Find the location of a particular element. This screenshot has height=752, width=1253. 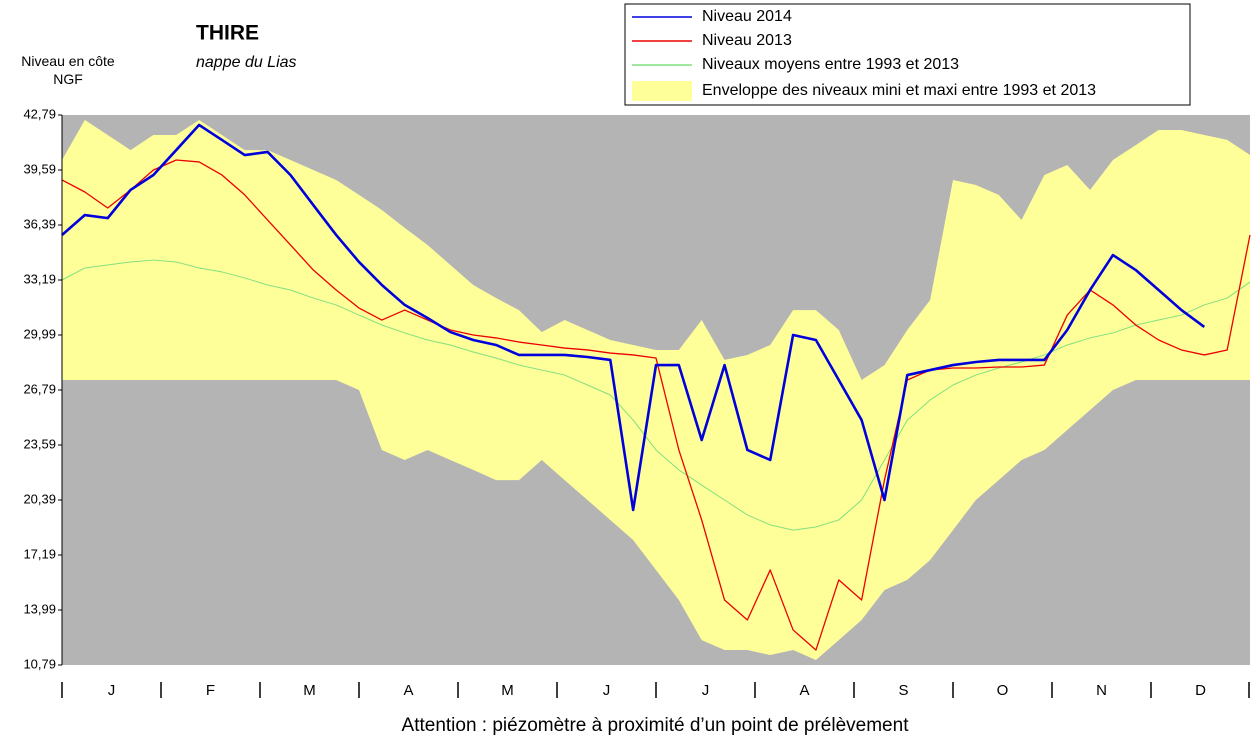

chart-title: THIRE is located at coordinates (227, 33).